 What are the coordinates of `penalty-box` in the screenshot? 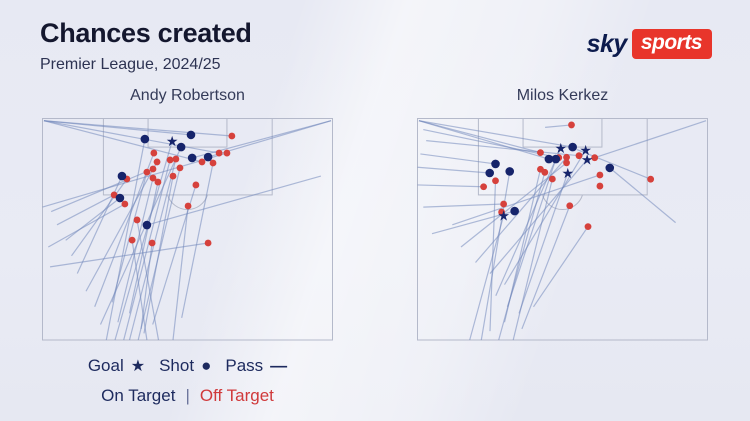 It's located at (187, 157).